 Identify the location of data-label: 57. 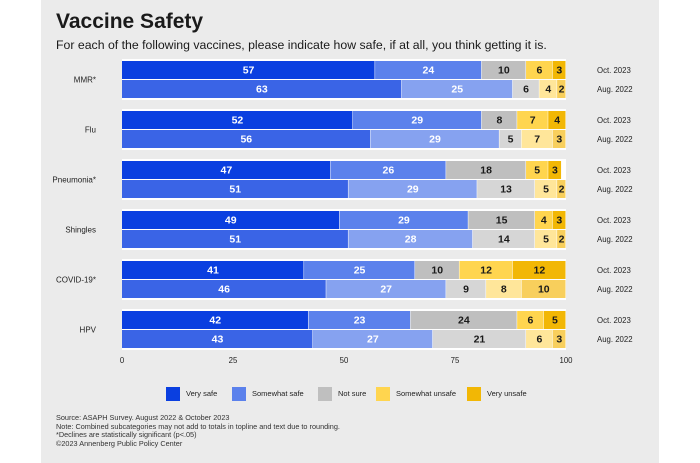
(249, 71).